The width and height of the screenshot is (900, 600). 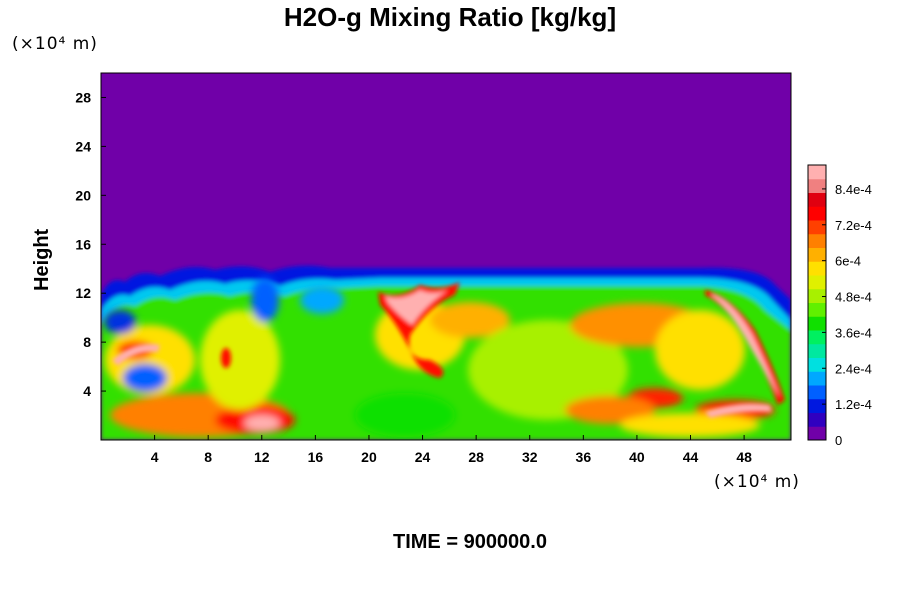 I want to click on x-axis-unit: (×10⁴ m), so click(x=757, y=482).